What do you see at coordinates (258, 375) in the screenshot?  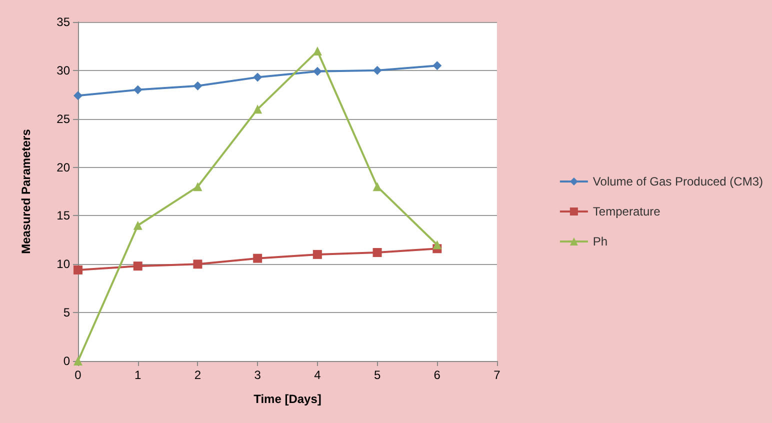 I see `x-tick-label: 3` at bounding box center [258, 375].